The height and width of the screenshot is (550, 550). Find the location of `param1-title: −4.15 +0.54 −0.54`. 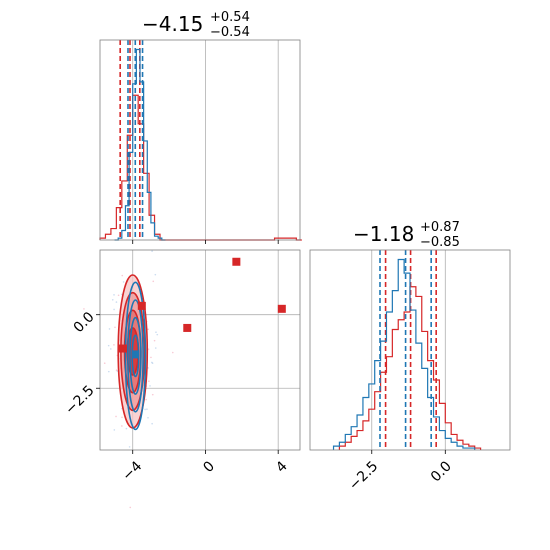

param1-title: −4.15 +0.54 −0.54 is located at coordinates (196, 25).